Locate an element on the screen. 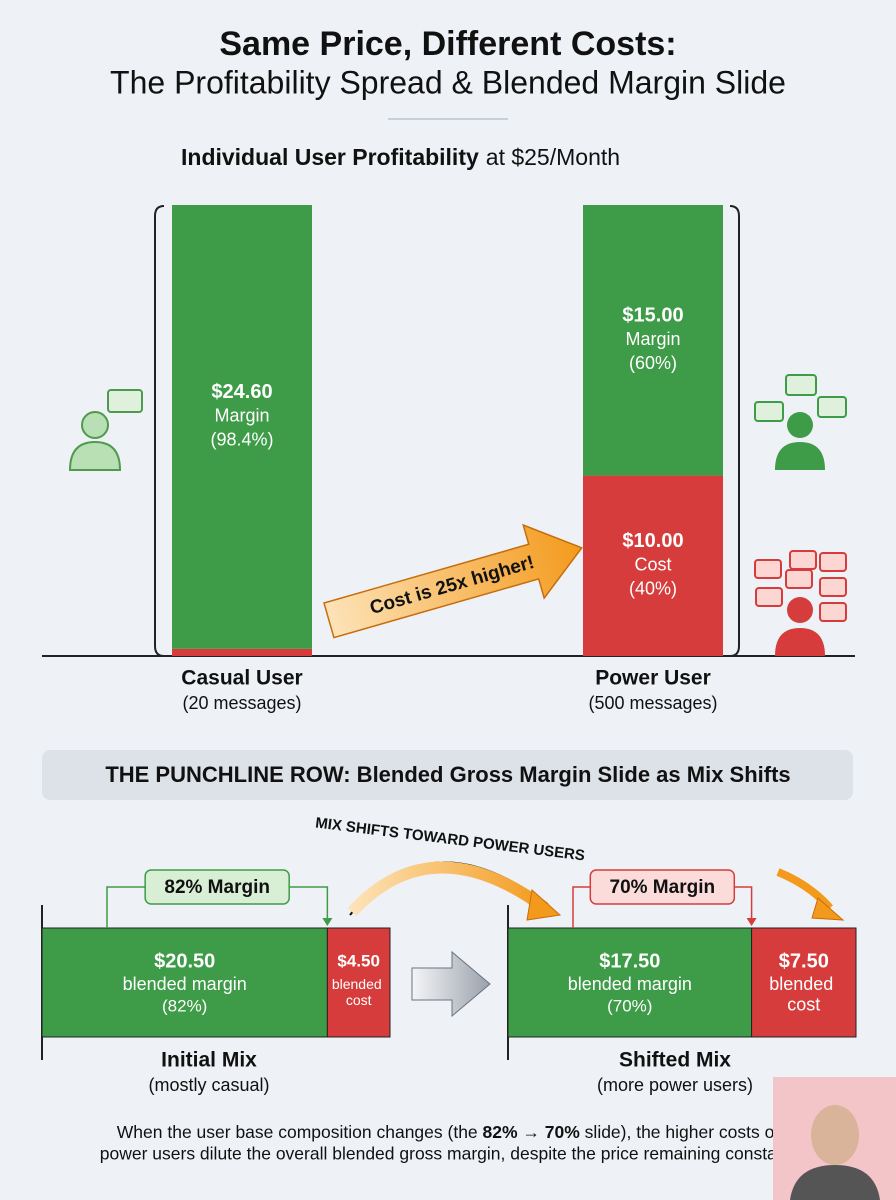  series-label: Cost is located at coordinates (652, 565).